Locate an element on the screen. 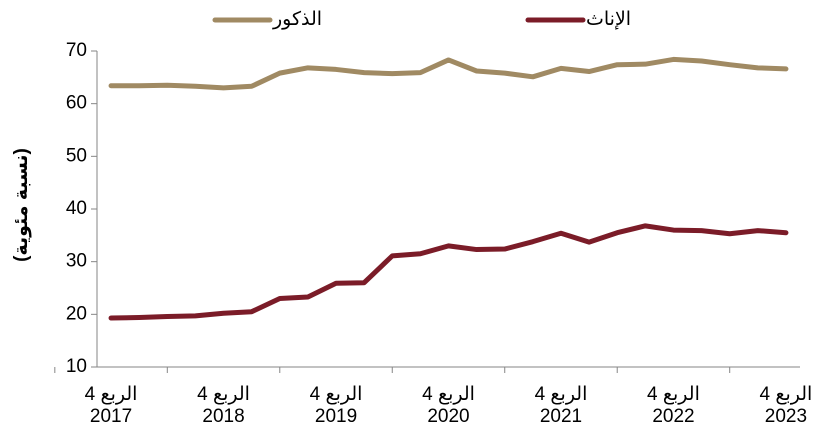 This screenshot has height=441, width=816. x-tick-label: 2018 is located at coordinates (223, 416).